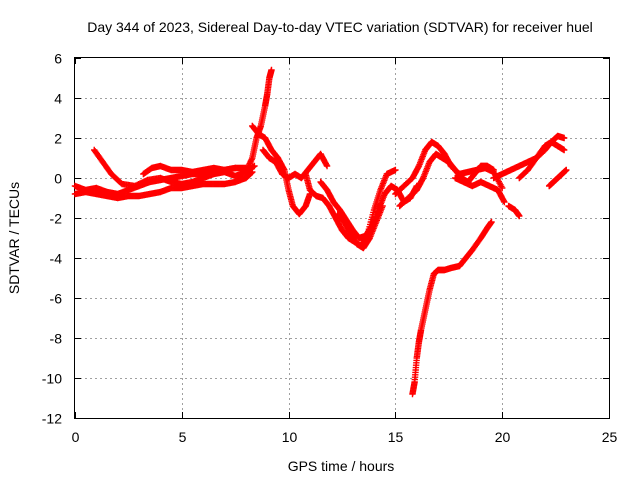  What do you see at coordinates (557, 178) in the screenshot?
I see `series-late-arc-c` at bounding box center [557, 178].